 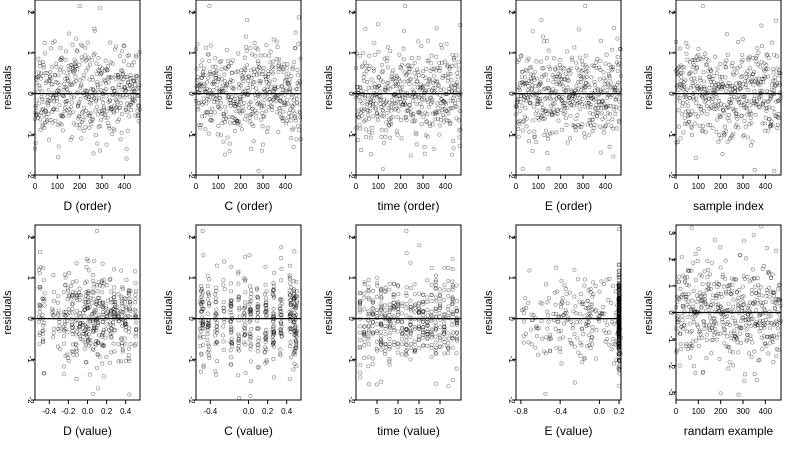 What do you see at coordinates (671, 12) in the screenshot?
I see `y-tick-label: 2` at bounding box center [671, 12].